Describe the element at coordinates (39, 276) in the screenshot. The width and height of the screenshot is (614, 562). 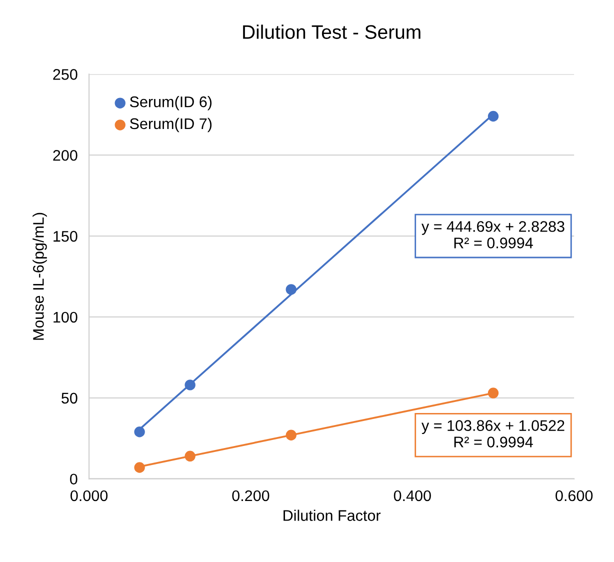
I see `y-axis-title: Mouse IL-6(pg/mL)` at that location.